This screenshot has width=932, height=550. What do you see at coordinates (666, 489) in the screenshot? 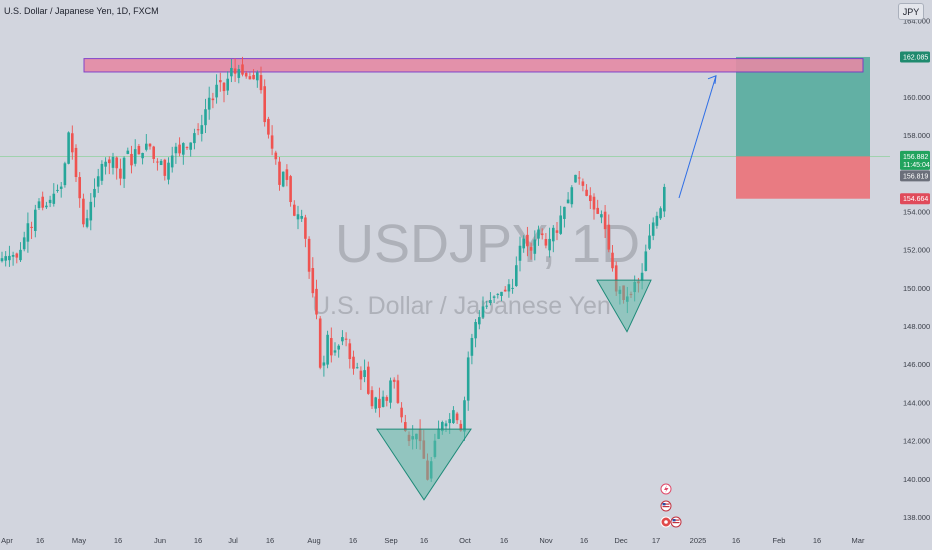
I see `lightning-icon` at bounding box center [666, 489].